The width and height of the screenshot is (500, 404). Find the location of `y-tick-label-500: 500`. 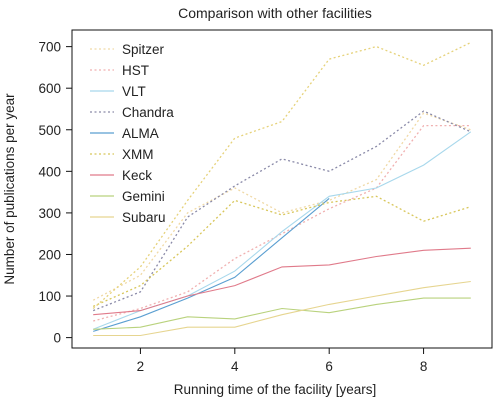

y-tick-label-500: 500 is located at coordinates (49, 130).